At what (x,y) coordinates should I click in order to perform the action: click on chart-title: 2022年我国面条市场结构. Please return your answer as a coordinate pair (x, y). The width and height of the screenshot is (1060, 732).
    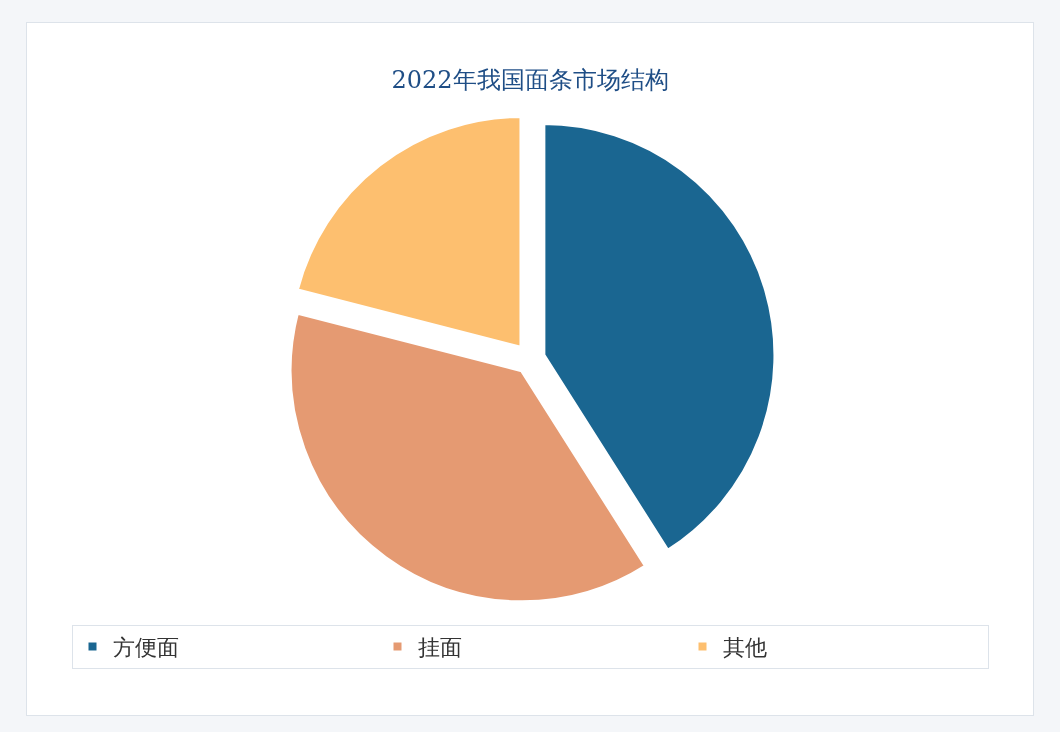
    Looking at the image, I should click on (530, 80).